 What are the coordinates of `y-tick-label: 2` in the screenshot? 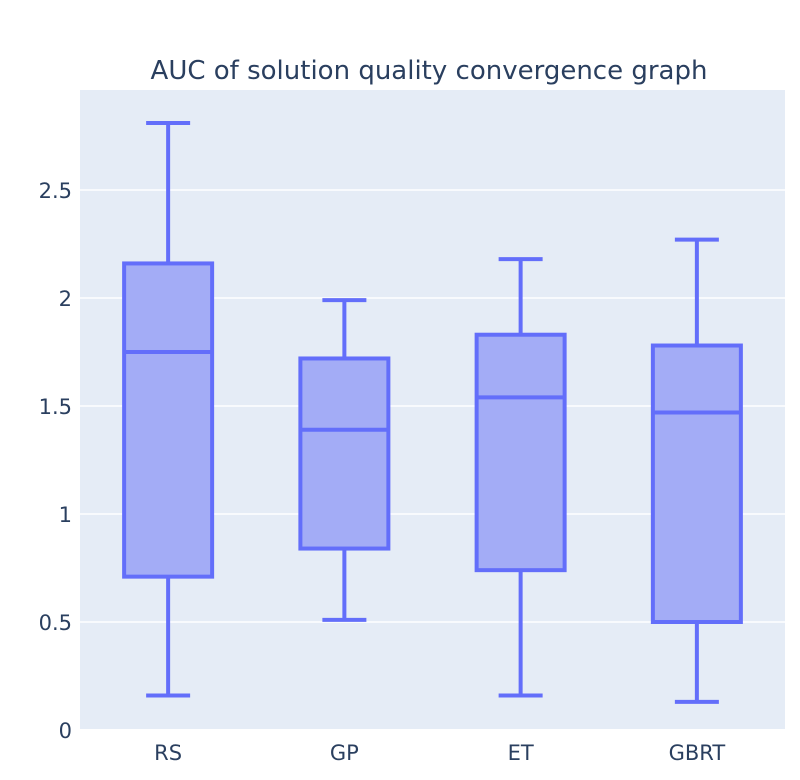 It's located at (65, 299).